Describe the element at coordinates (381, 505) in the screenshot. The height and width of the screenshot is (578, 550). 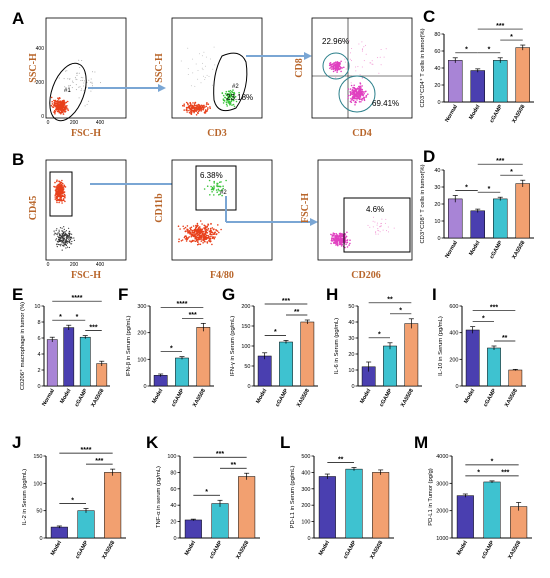
I see `bar-xa5508` at that location.